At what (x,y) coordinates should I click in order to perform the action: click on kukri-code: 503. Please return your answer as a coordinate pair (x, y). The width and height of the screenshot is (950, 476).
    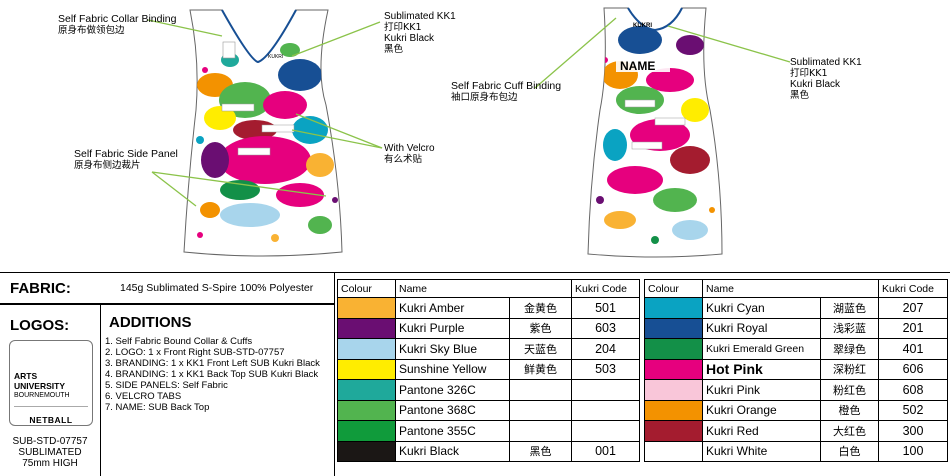
    Looking at the image, I should click on (606, 369).